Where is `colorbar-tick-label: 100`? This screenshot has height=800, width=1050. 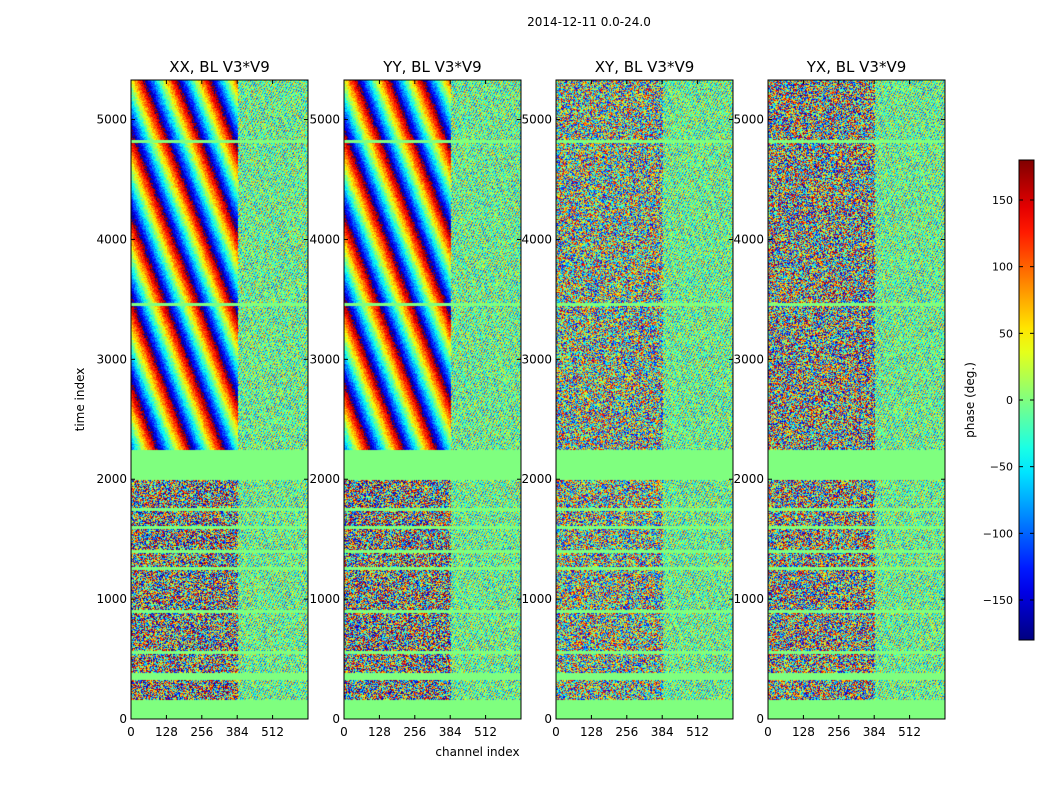
colorbar-tick-label: 100 is located at coordinates (1002, 267).